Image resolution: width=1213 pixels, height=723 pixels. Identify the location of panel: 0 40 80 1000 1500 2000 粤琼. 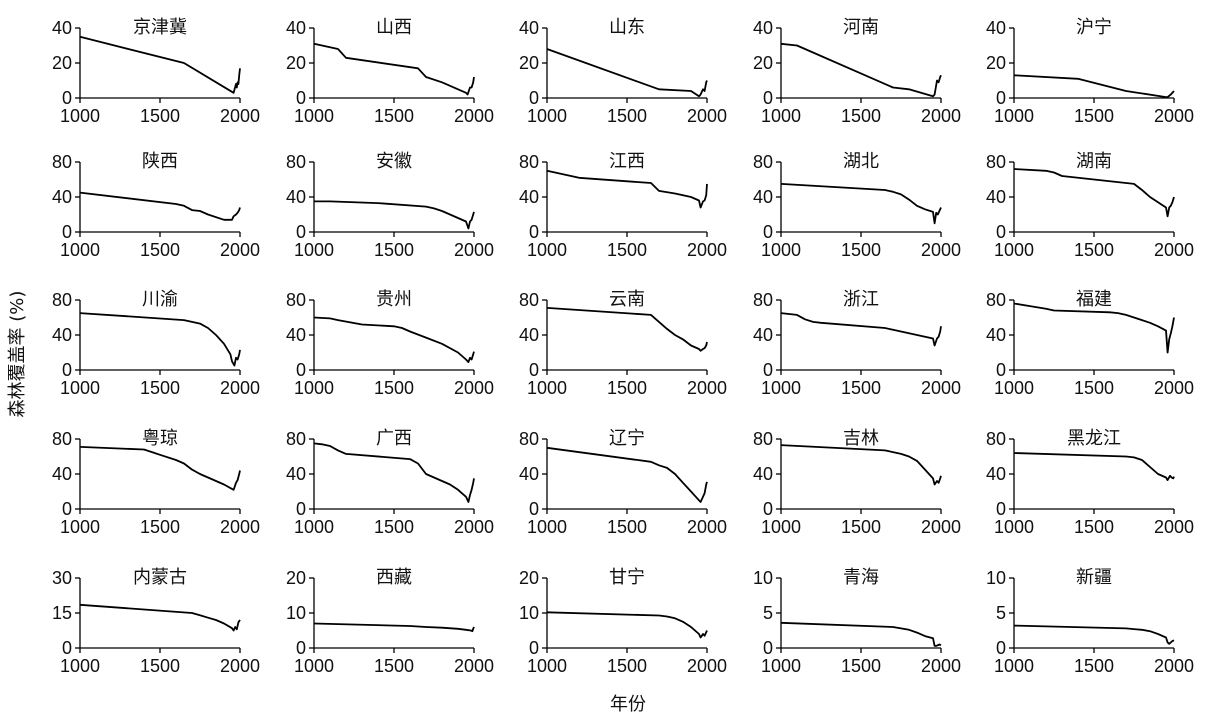
(156, 482).